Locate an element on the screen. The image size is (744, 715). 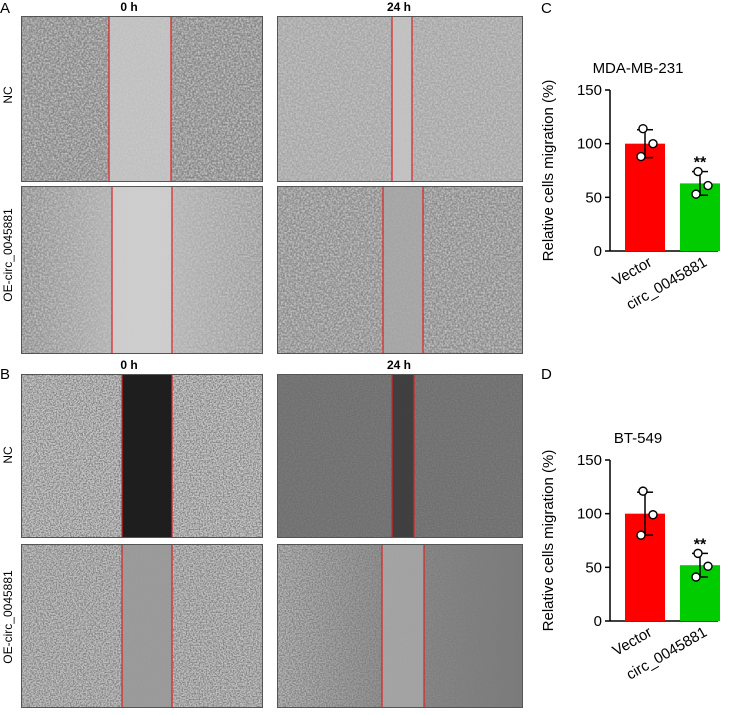
chart-title: BT-549 is located at coordinates (638, 438).